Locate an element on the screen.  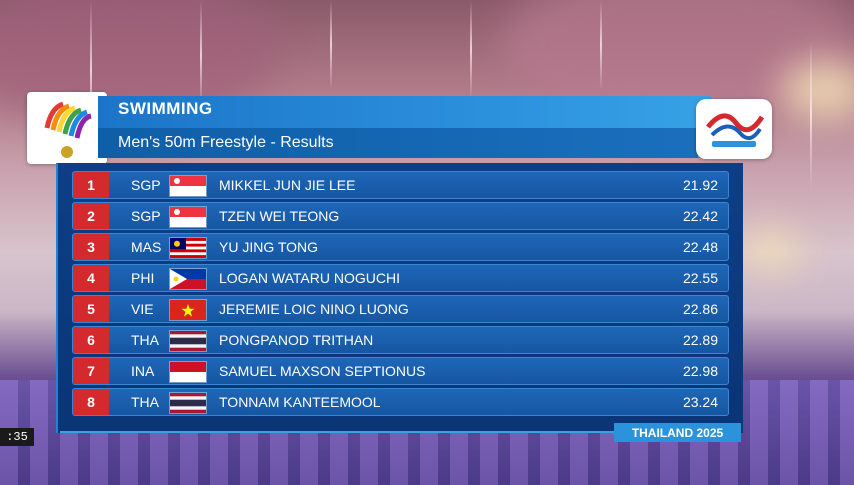
result-row: 7 INA SAMUEL MAXSON SEPTIONUS 22.98 is located at coordinates (400, 371).